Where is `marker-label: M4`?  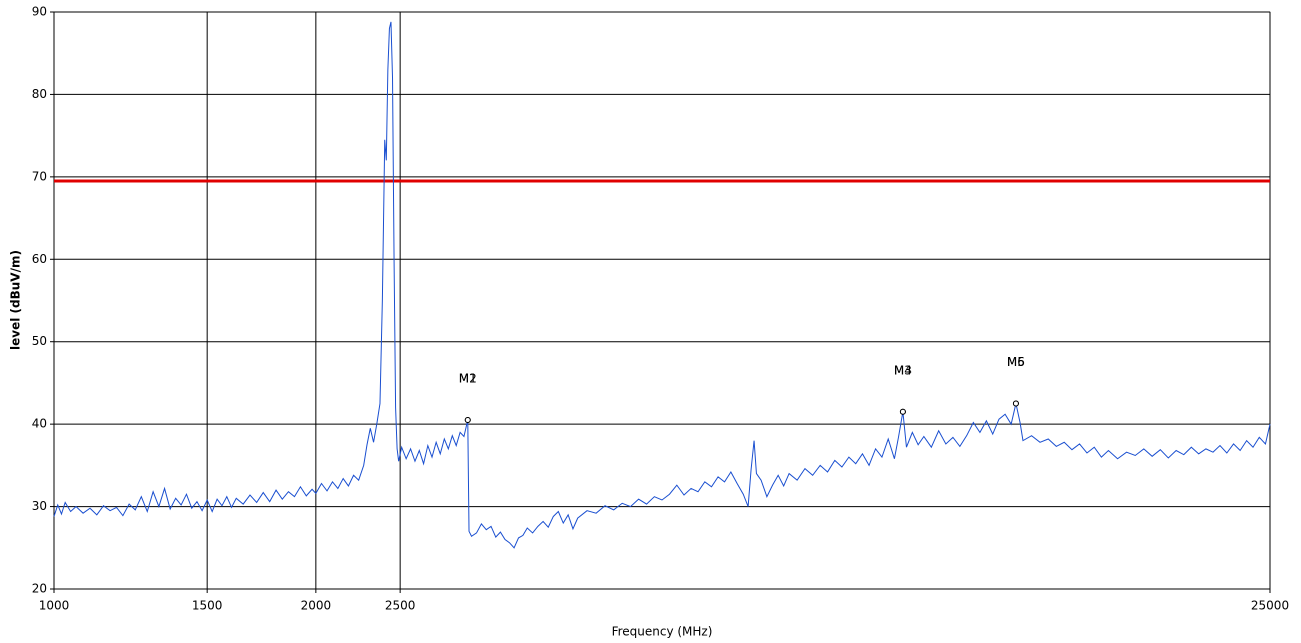
marker-label: M4 is located at coordinates (903, 370).